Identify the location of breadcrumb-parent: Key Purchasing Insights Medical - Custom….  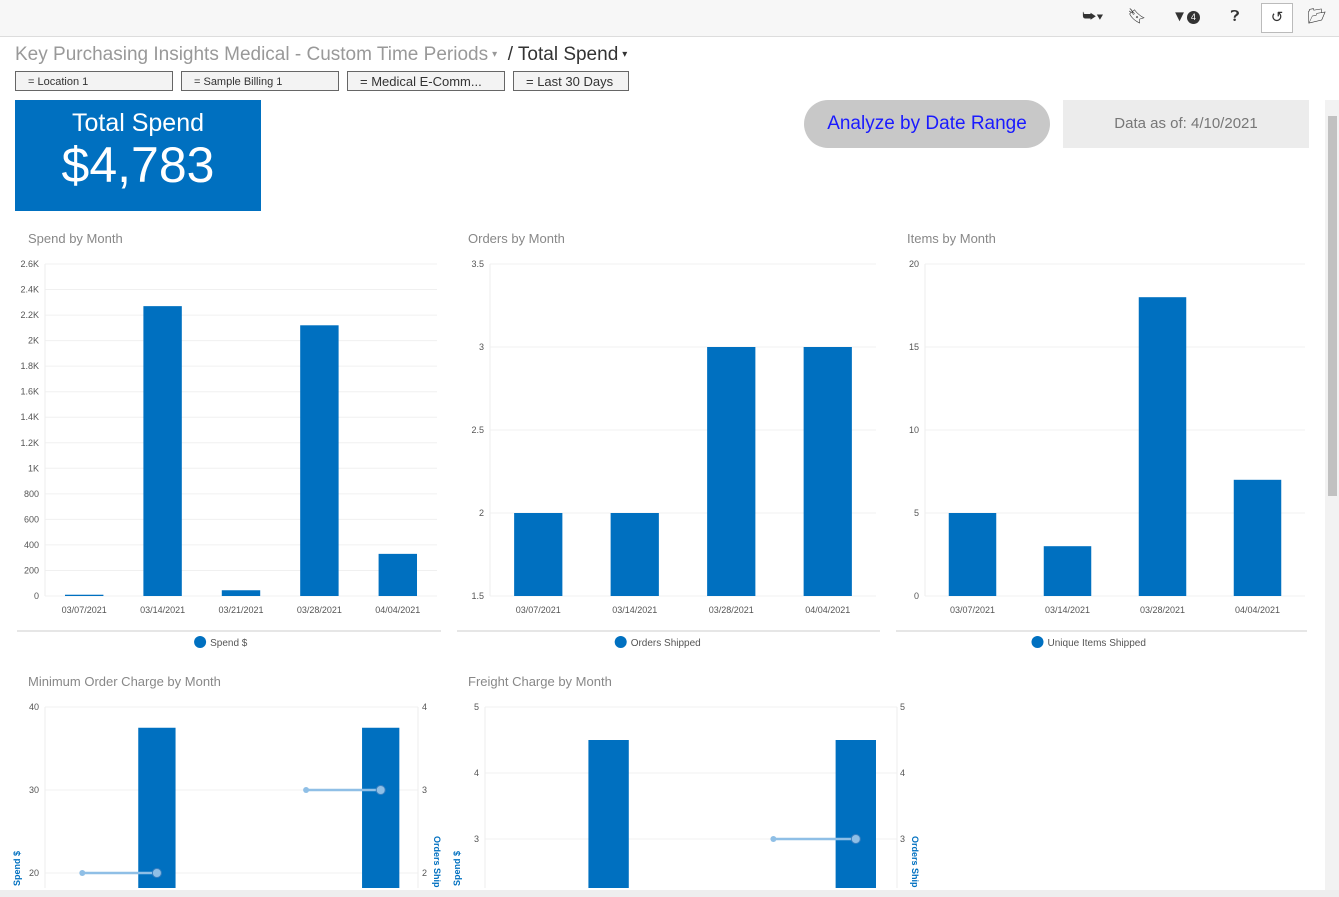
(256, 54).